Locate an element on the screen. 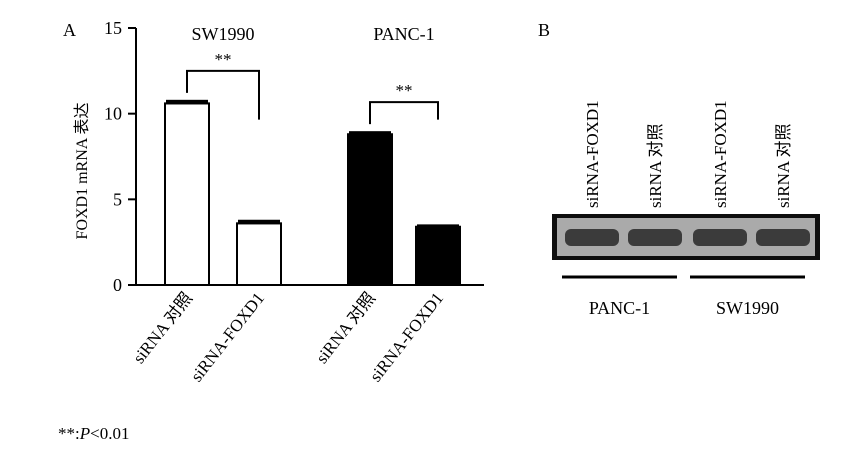  y-tick-label: 10 is located at coordinates (113, 114).